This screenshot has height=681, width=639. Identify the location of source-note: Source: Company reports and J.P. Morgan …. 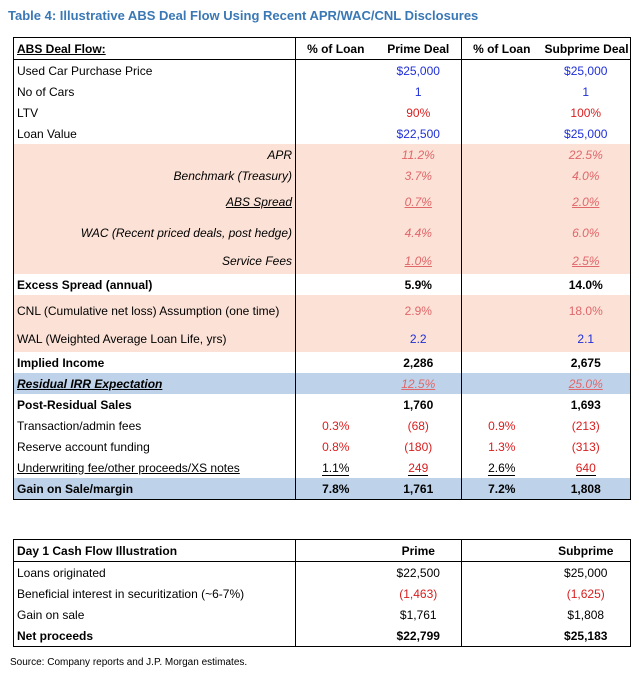
(129, 662).